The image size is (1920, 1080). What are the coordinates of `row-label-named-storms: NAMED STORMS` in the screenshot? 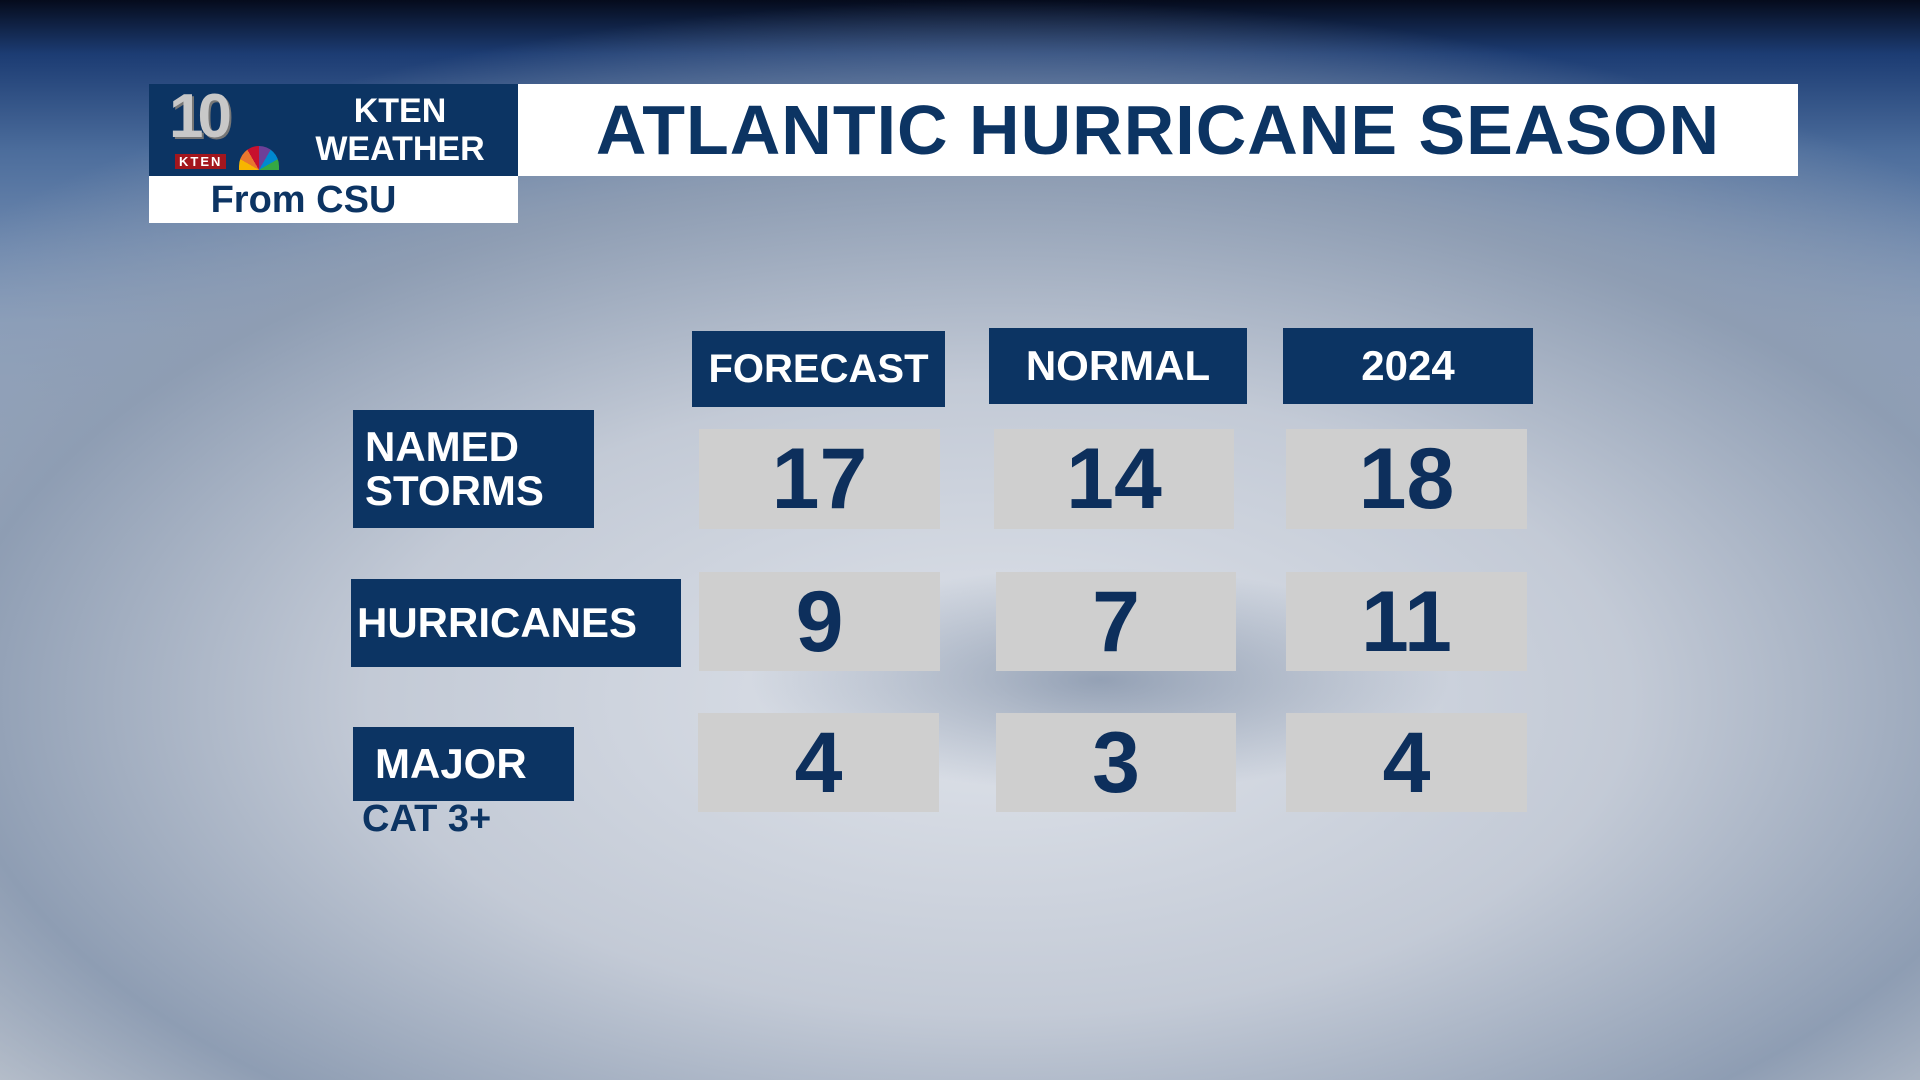 It's located at (473, 469).